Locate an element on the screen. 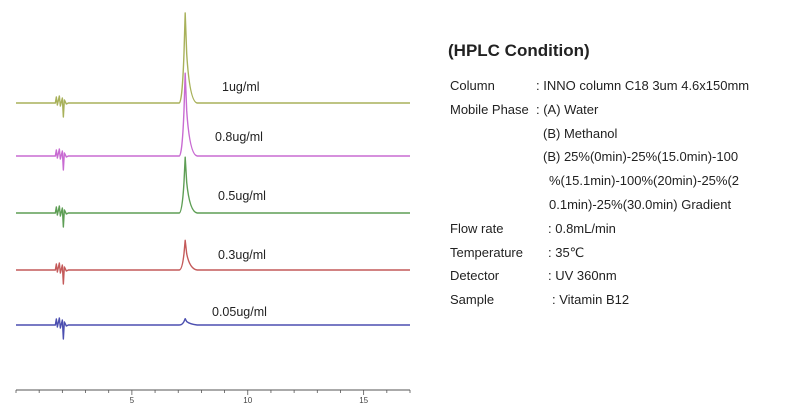 The height and width of the screenshot is (420, 800). condition-row-gradient-3: 0.1min)-25%(30.0min) Gradient is located at coordinates (620, 205).